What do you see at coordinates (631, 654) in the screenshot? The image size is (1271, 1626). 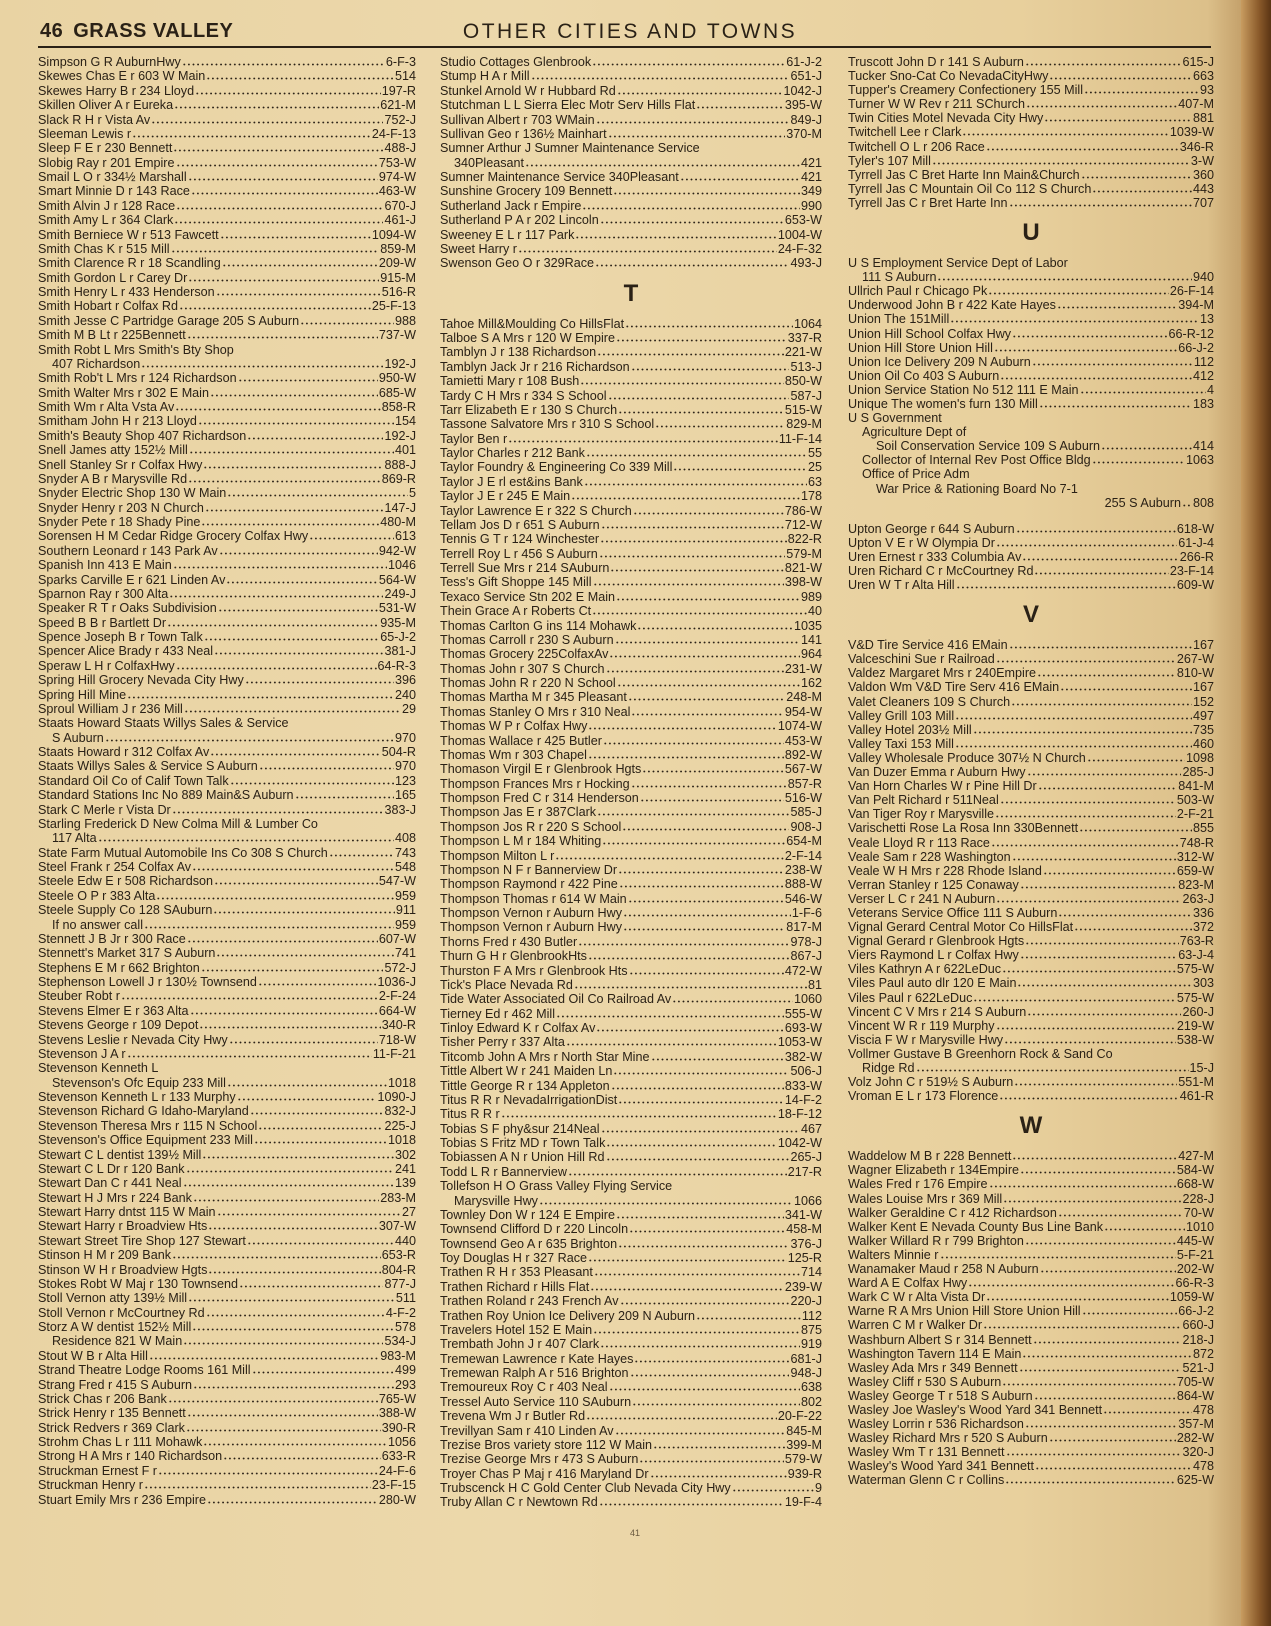 I see `listing-entry: Thomas Grocery 225ColfaxAv 964` at bounding box center [631, 654].